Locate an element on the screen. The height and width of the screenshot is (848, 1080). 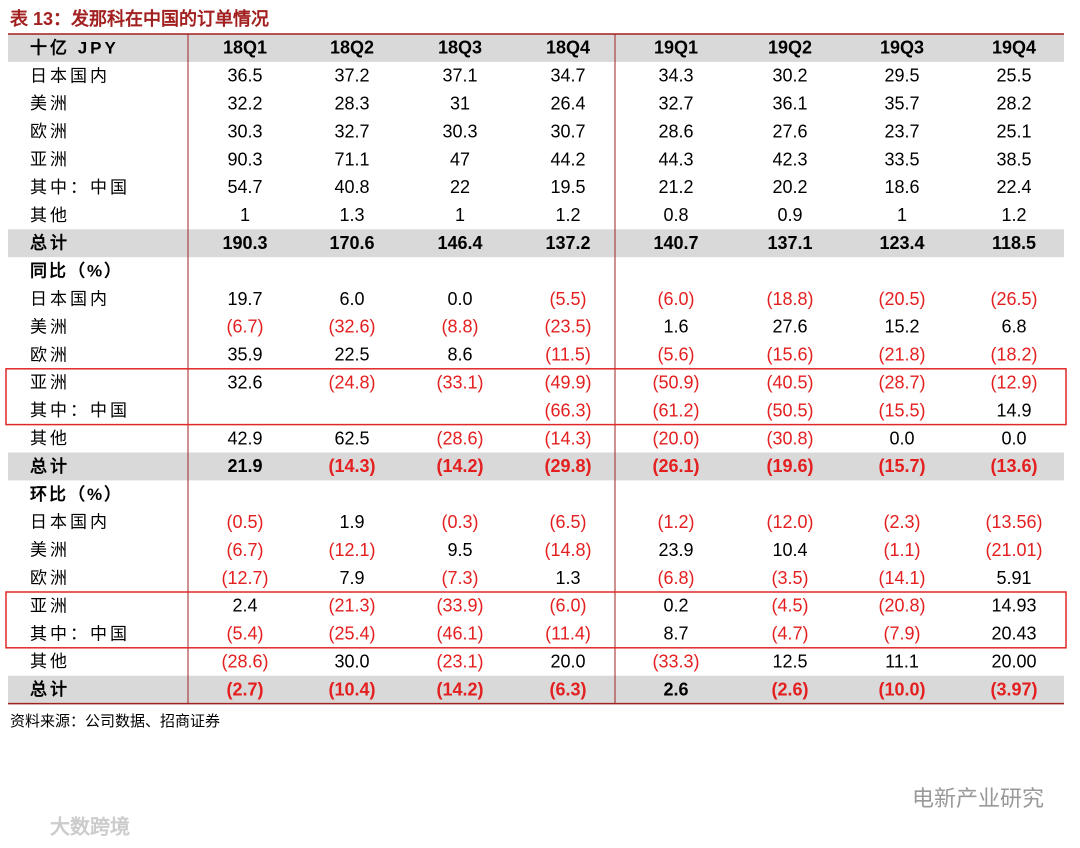
cell: 19.7 is located at coordinates (244, 299).